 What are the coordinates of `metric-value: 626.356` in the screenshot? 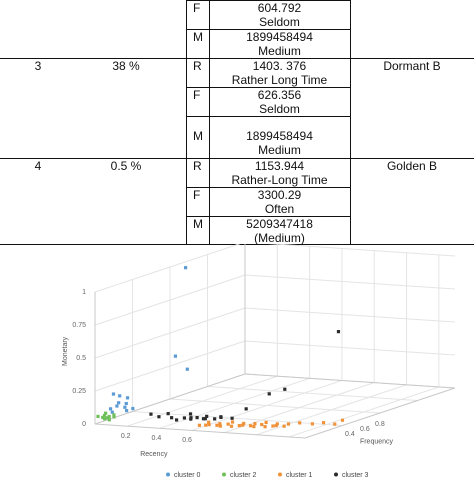 It's located at (279, 95).